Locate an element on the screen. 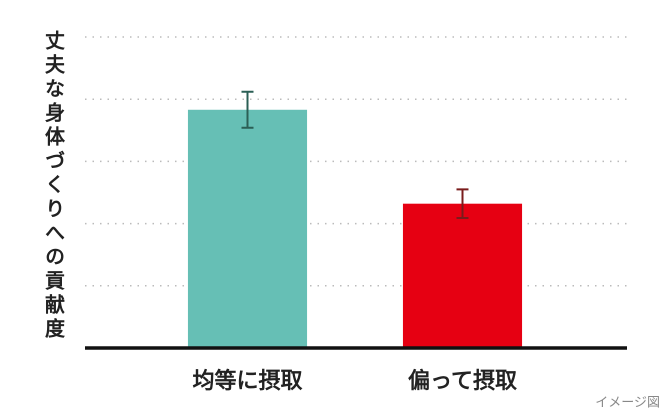 The width and height of the screenshot is (670, 420). y-axis-label: 丈夫な身体づくりへの貢献度 is located at coordinates (54, 186).